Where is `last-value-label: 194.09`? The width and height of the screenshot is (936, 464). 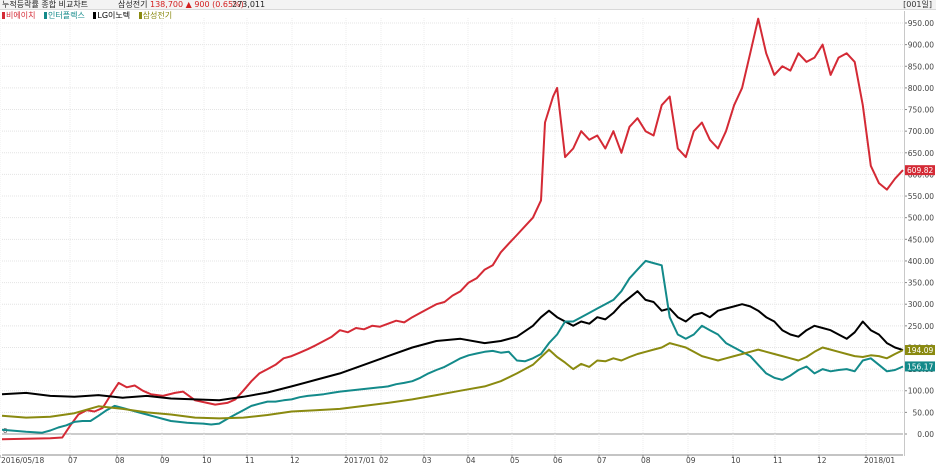
last-value-label: 194.09 is located at coordinates (920, 350).